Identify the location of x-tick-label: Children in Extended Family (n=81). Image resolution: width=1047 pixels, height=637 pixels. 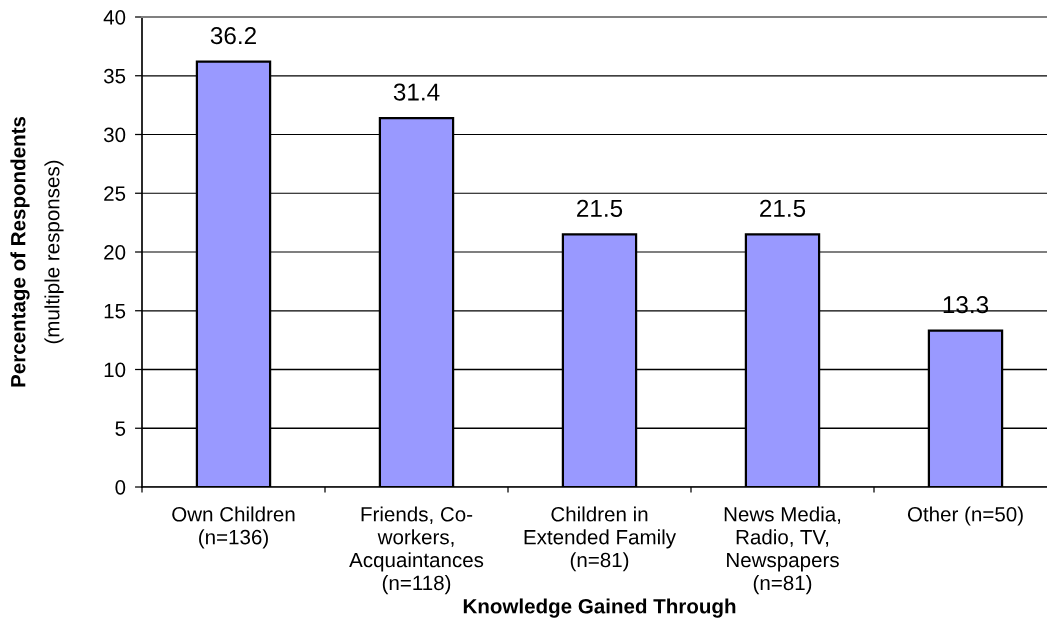
(600, 539).